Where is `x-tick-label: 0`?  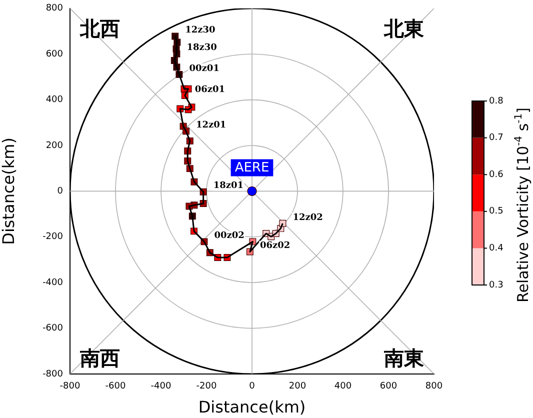 x-tick-label: 0 is located at coordinates (252, 387).